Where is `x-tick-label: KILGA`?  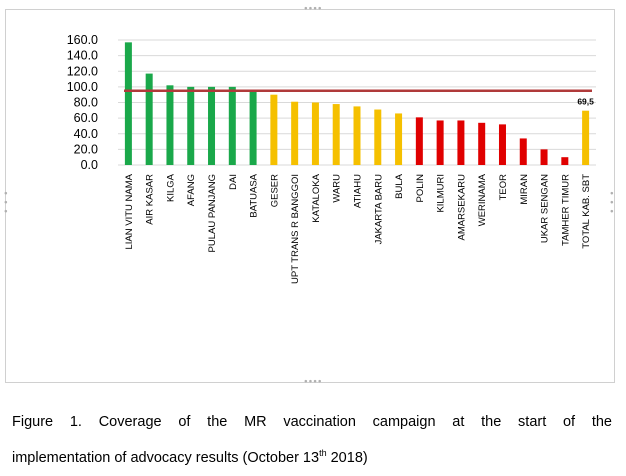
x-tick-label: KILGA is located at coordinates (170, 187).